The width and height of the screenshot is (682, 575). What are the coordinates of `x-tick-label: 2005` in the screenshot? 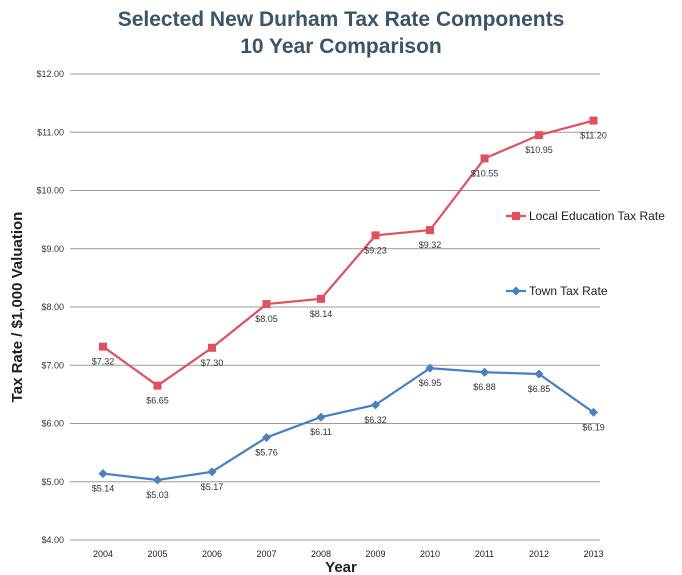 It's located at (157, 554).